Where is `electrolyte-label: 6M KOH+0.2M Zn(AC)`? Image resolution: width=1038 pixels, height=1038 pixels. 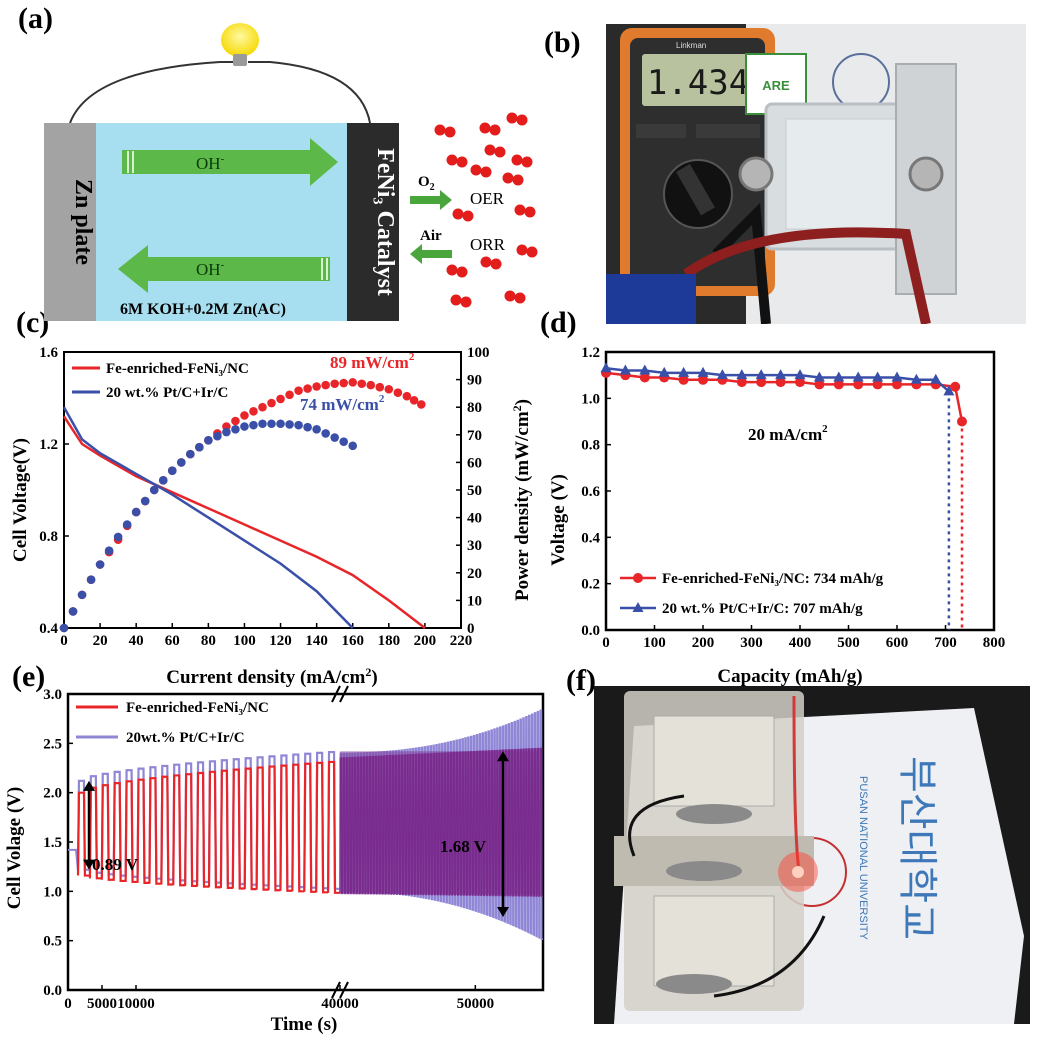
electrolyte-label: 6M KOH+0.2M Zn(AC) is located at coordinates (203, 309).